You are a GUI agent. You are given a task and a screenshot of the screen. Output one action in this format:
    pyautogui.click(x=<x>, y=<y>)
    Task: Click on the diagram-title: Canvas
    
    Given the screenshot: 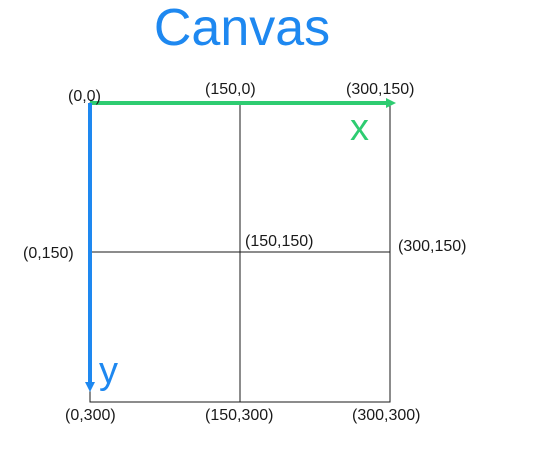 What is the action you would take?
    pyautogui.click(x=242, y=28)
    